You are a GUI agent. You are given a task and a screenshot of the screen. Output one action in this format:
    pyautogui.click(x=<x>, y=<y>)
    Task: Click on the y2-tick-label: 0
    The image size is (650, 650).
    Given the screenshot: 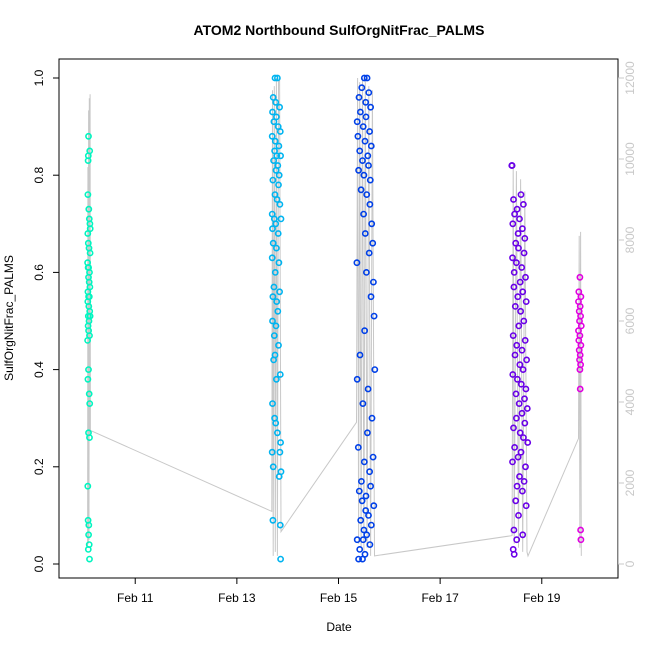 What is the action you would take?
    pyautogui.click(x=630, y=563)
    